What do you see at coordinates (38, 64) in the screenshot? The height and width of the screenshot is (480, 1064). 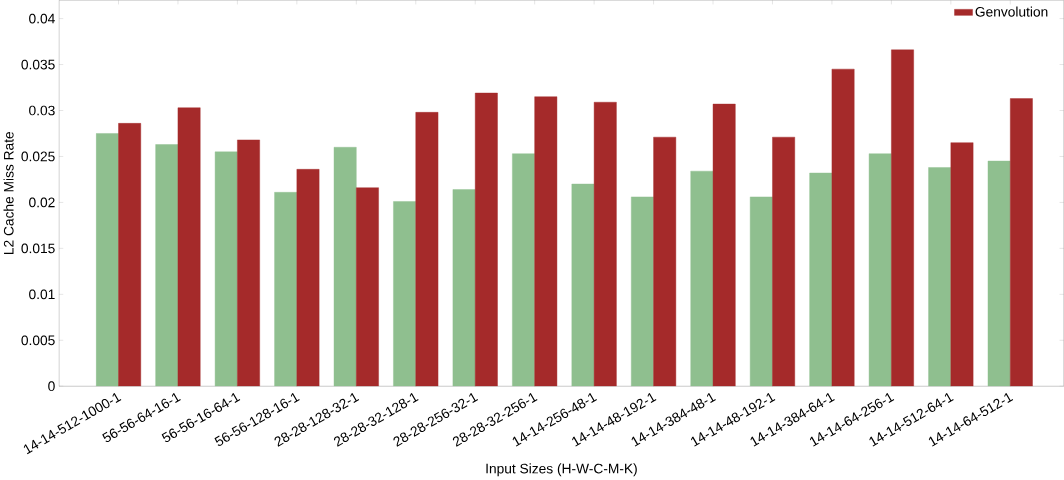 I see `y-tick-label: 0.035` at bounding box center [38, 64].